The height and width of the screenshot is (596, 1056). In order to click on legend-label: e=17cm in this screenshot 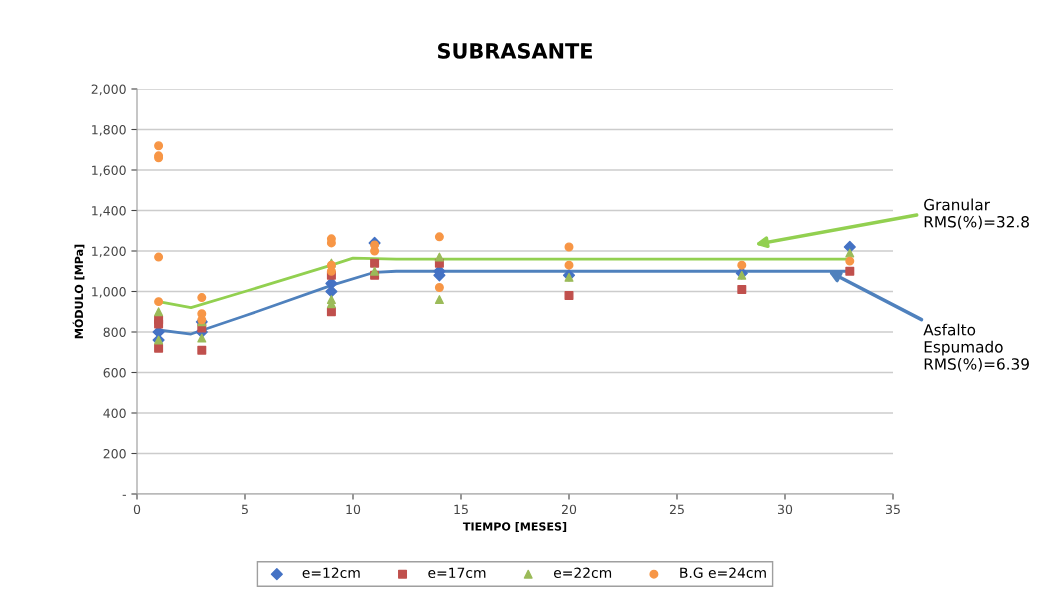, I will do `click(457, 572)`.